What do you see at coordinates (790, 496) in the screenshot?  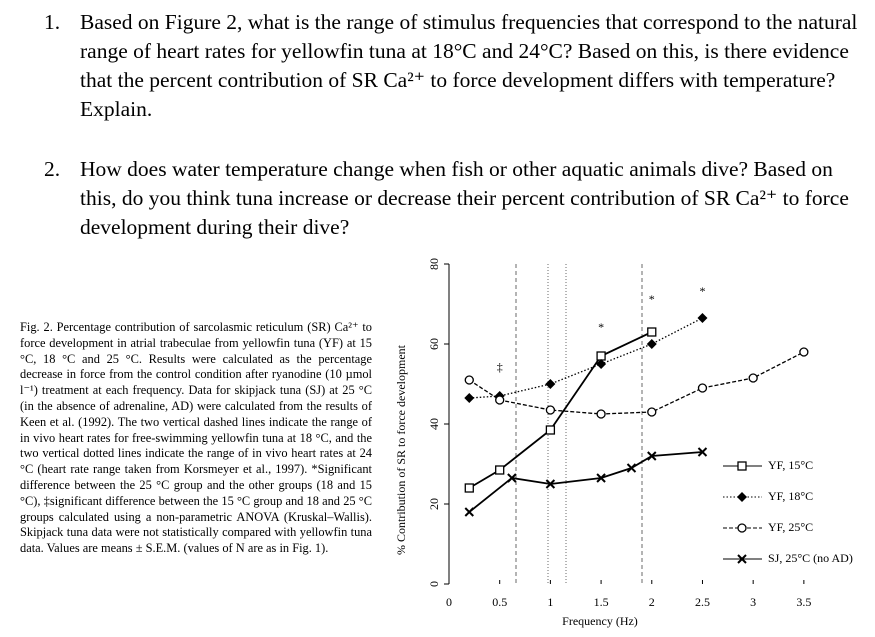 I see `legend-label: YF, 18°C` at bounding box center [790, 496].